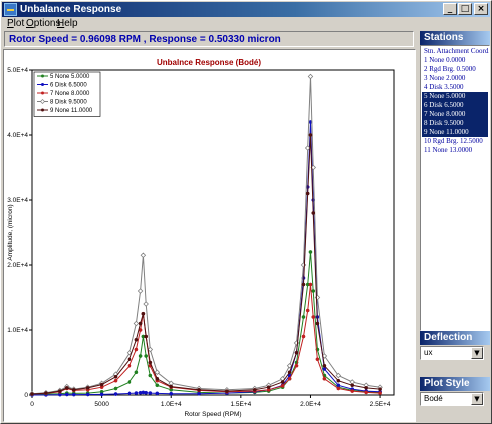 The image size is (492, 424). Describe the element at coordinates (450, 9) in the screenshot. I see `minimize-button: _` at that location.